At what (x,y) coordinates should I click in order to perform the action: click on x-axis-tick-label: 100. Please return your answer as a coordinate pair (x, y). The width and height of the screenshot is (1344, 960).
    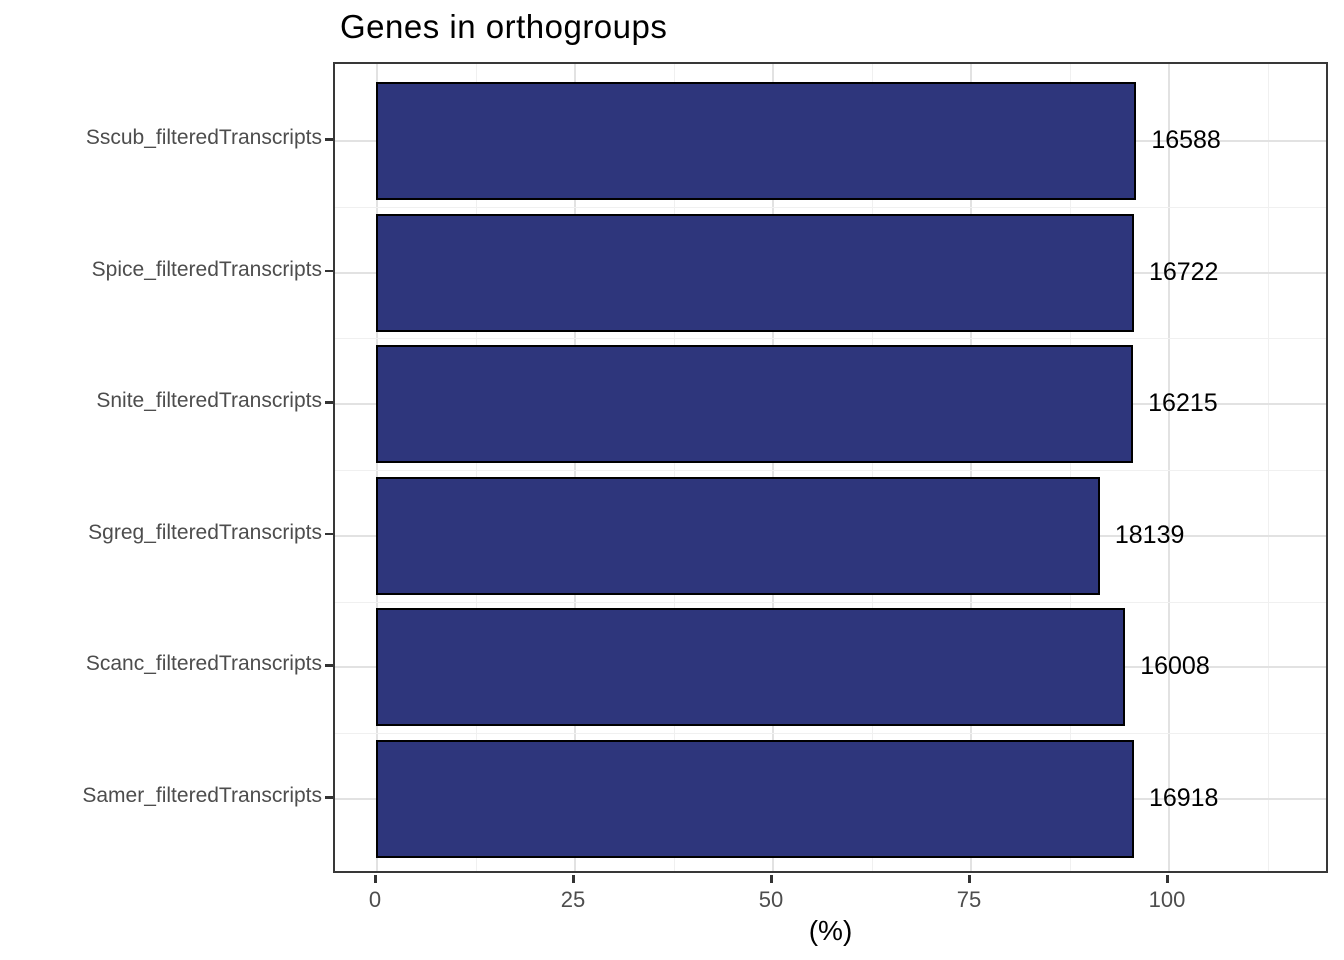
    Looking at the image, I should click on (1167, 899).